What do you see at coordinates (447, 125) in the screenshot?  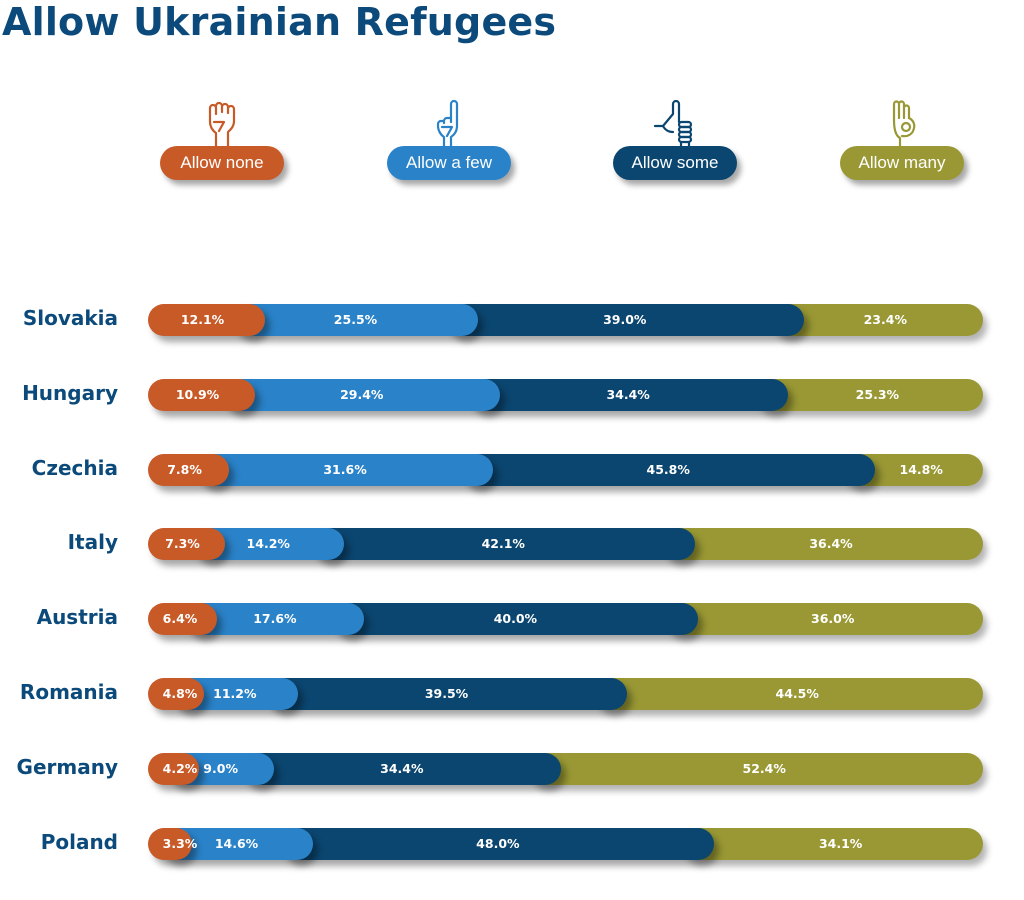 I see `index-finger-up-icon` at bounding box center [447, 125].